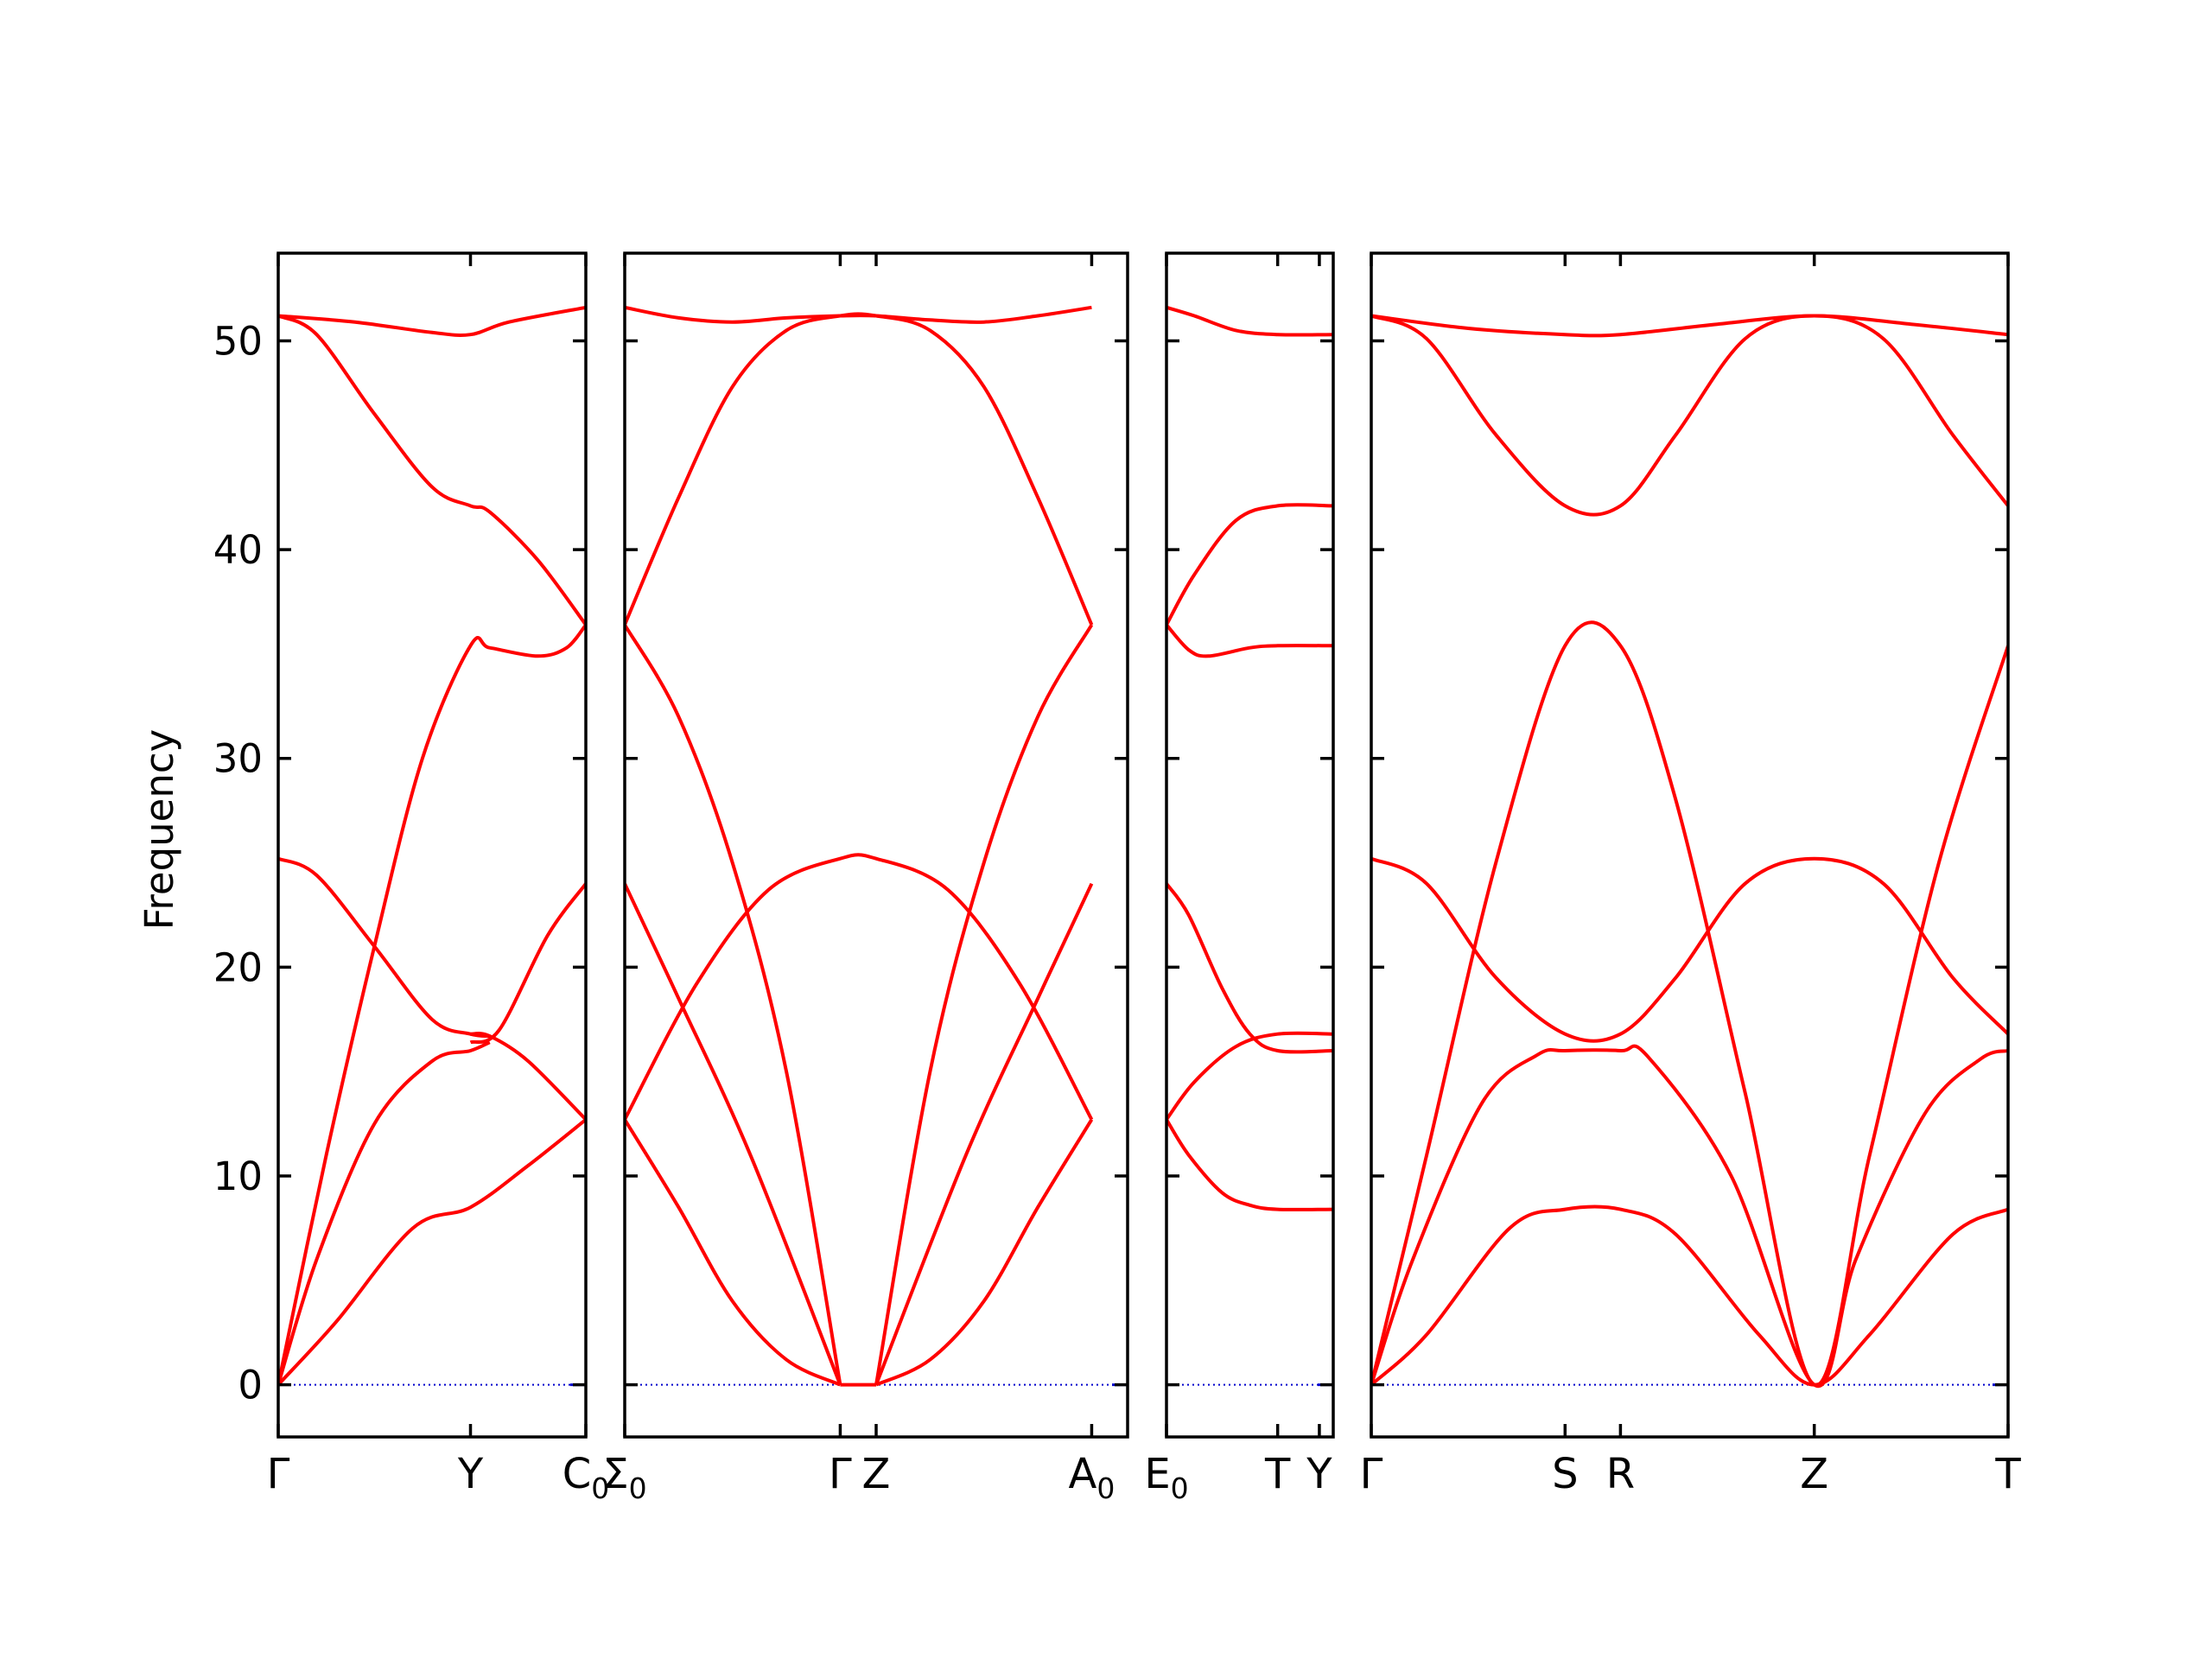 This screenshot has width=2212, height=1659. What do you see at coordinates (238, 341) in the screenshot?
I see `y-tick-label: 50` at bounding box center [238, 341].